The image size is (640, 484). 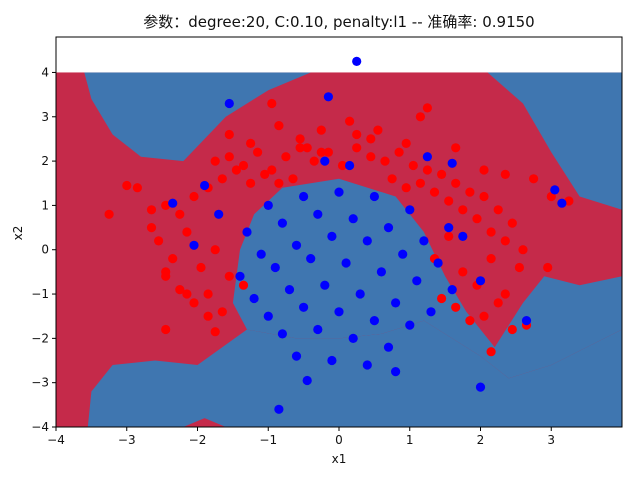 What do you see at coordinates (45, 117) in the screenshot?
I see `y-tick-label: 3` at bounding box center [45, 117].